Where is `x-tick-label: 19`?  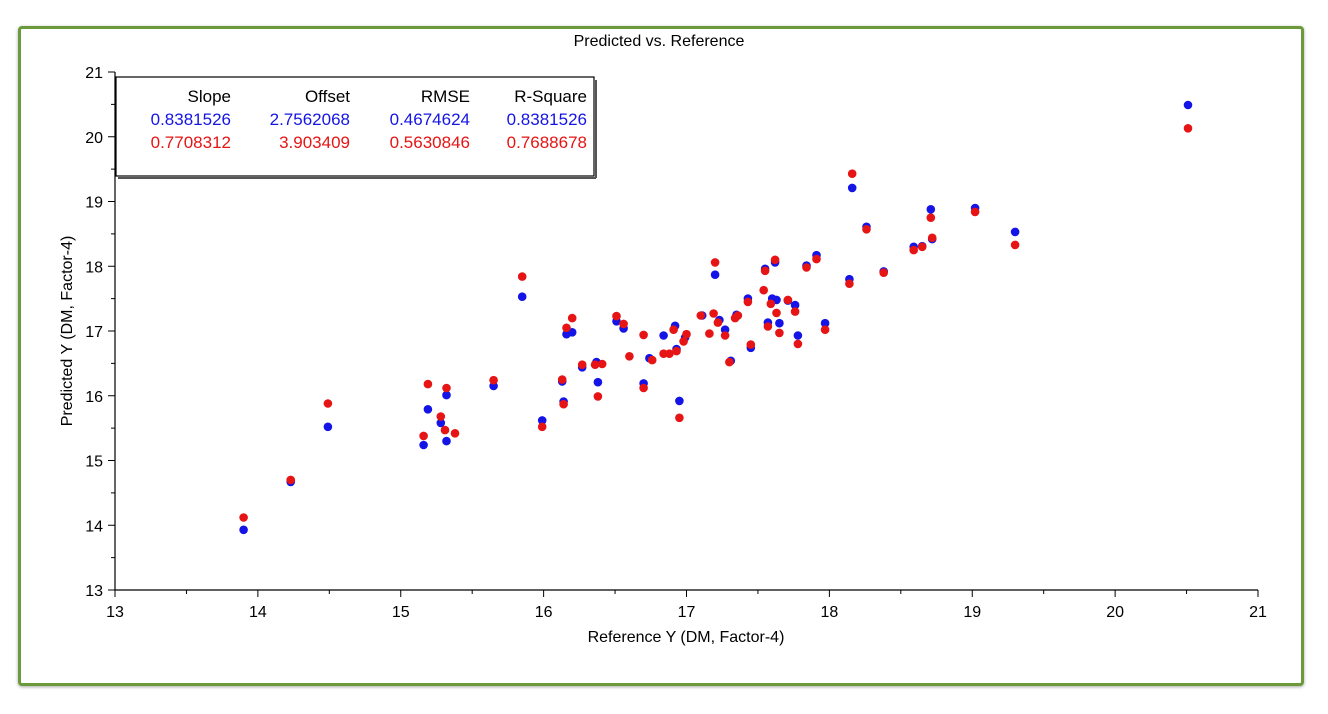 x-tick-label: 19 is located at coordinates (972, 612).